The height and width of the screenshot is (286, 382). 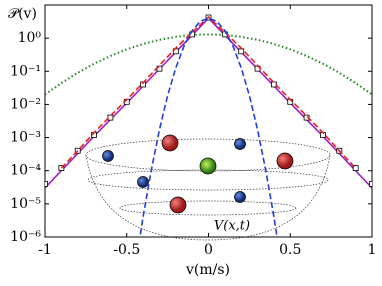 What do you see at coordinates (208, 250) in the screenshot?
I see `x-tick-label: 0` at bounding box center [208, 250].